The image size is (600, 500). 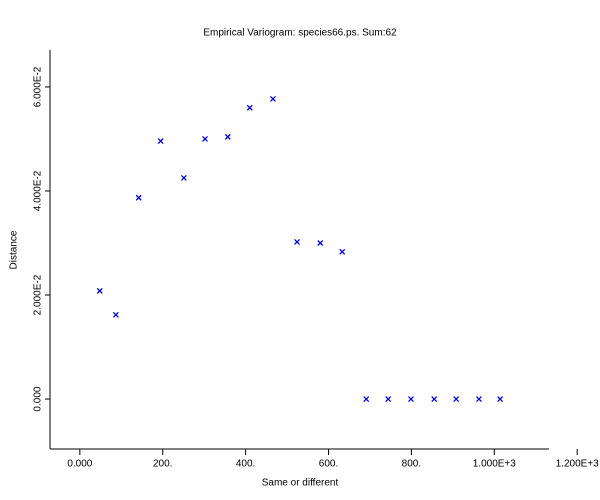 What do you see at coordinates (411, 464) in the screenshot?
I see `x-tick-label: 800.` at bounding box center [411, 464].